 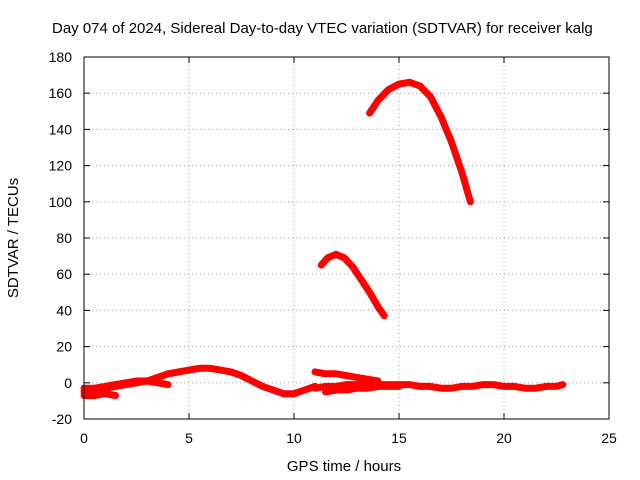 What do you see at coordinates (68, 383) in the screenshot?
I see `y-tick-label: 0` at bounding box center [68, 383].